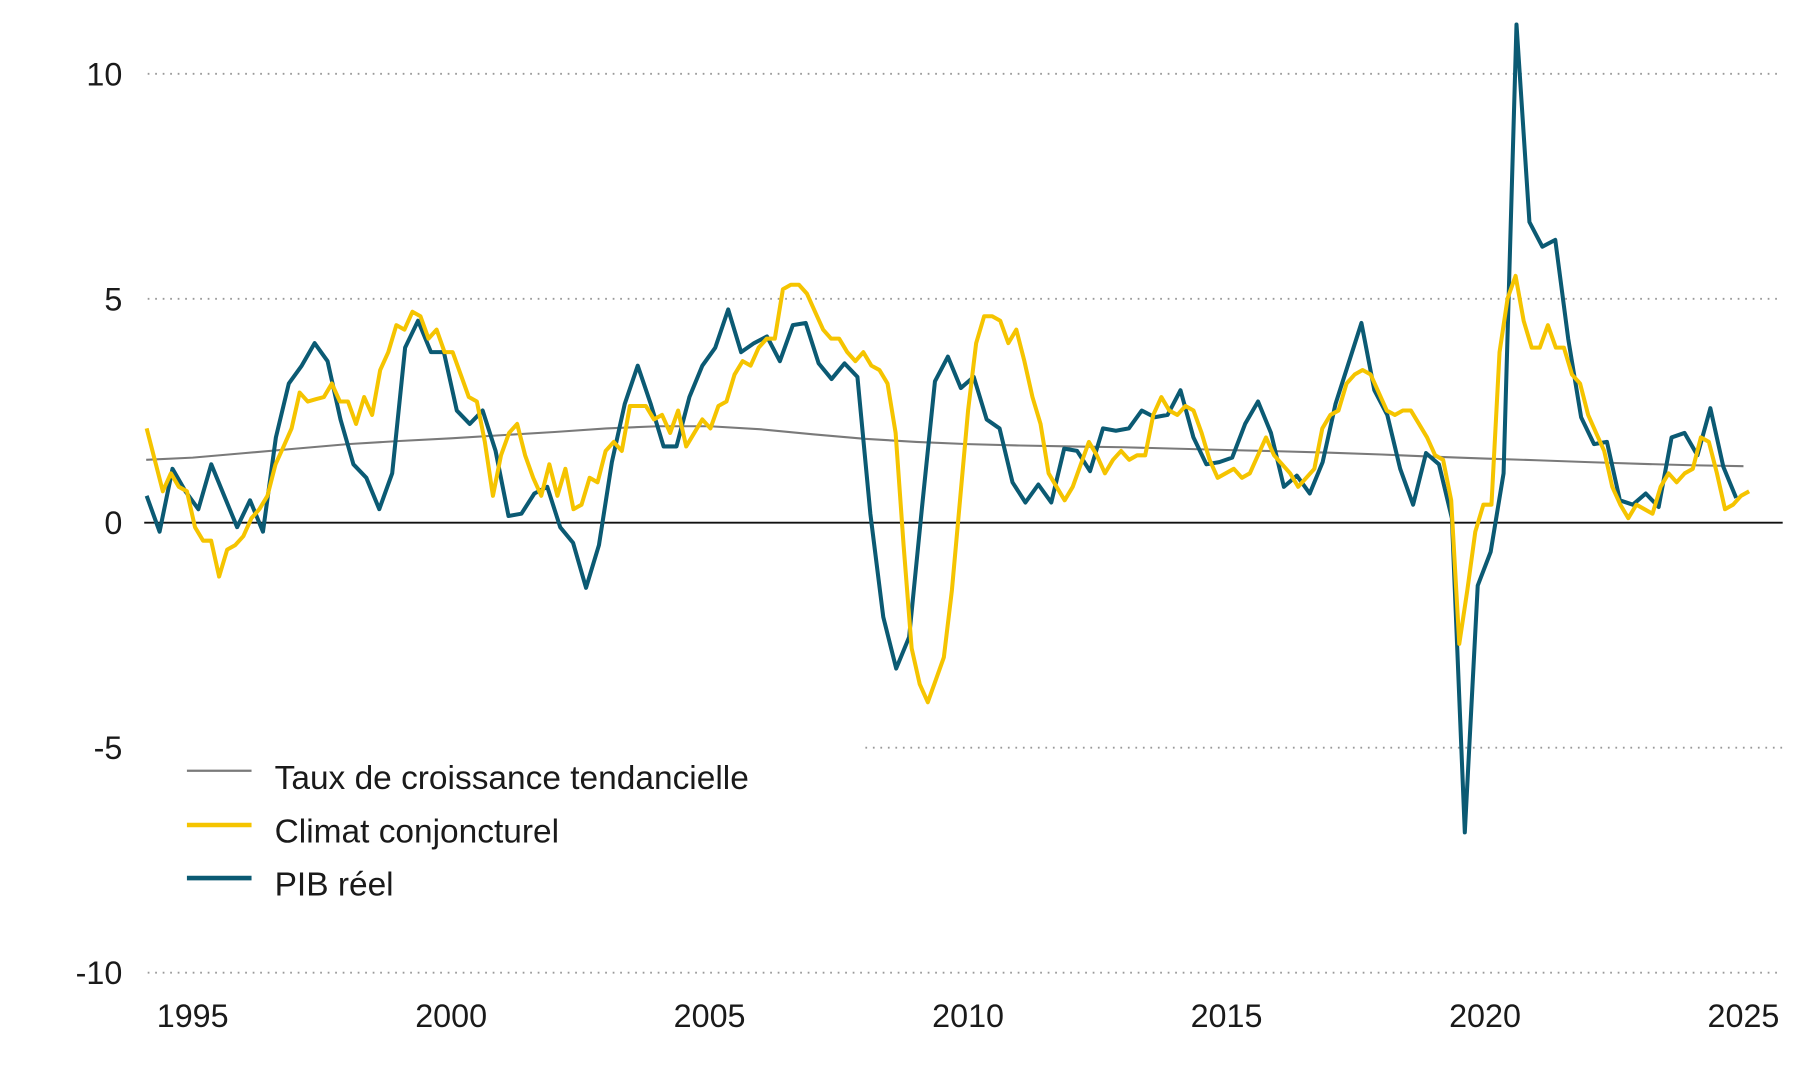  I want to click on x-tick-label: 2000, so click(451, 1016).